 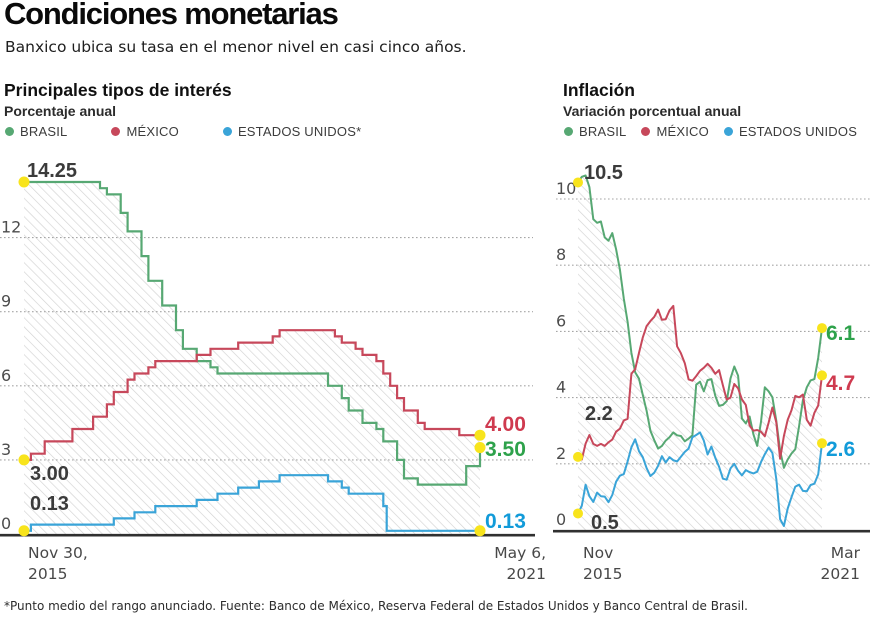 What do you see at coordinates (6, 449) in the screenshot?
I see `y-tick-label: 3` at bounding box center [6, 449].